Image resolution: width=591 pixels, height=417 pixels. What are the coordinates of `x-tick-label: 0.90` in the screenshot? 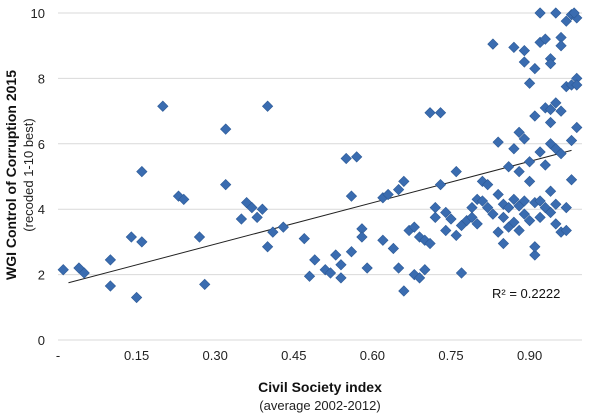 It's located at (529, 355).